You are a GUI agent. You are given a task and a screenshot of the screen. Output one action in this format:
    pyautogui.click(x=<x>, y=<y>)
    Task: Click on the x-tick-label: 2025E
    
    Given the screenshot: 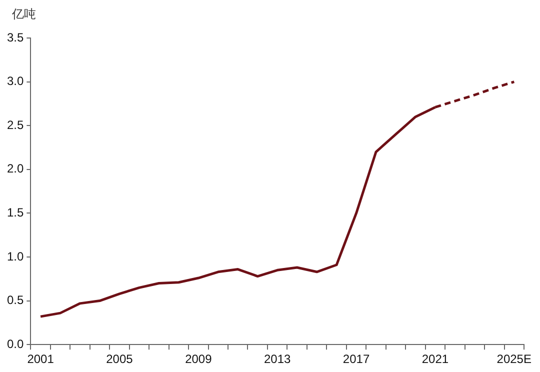 What is the action you would take?
    pyautogui.click(x=514, y=359)
    